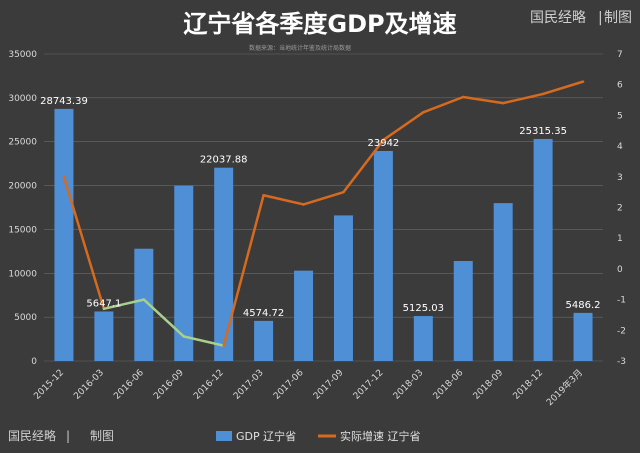 This screenshot has height=453, width=640. Describe the element at coordinates (620, 178) in the screenshot. I see `right-tick-label: 3` at that location.